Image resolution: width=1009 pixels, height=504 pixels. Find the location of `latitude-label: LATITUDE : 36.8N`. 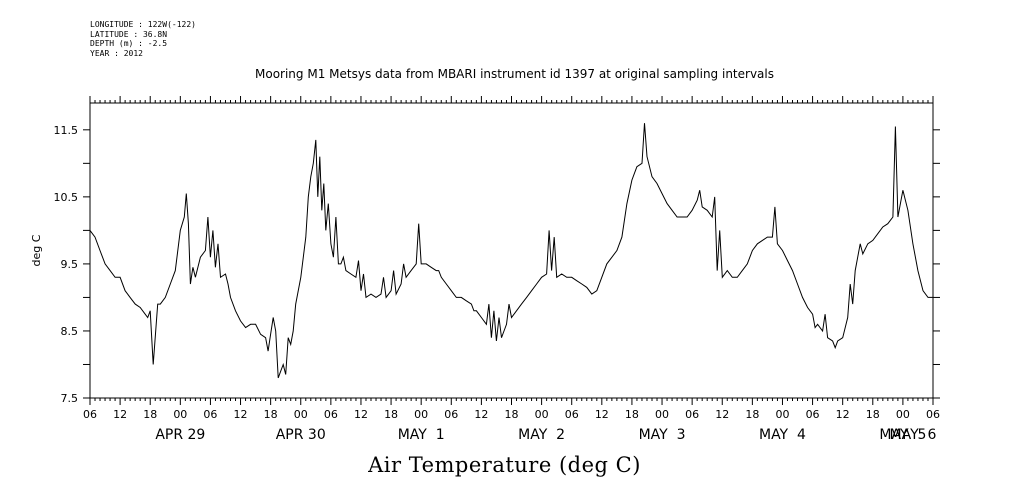

latitude-label: LATITUDE : 36.8N is located at coordinates (129, 34).